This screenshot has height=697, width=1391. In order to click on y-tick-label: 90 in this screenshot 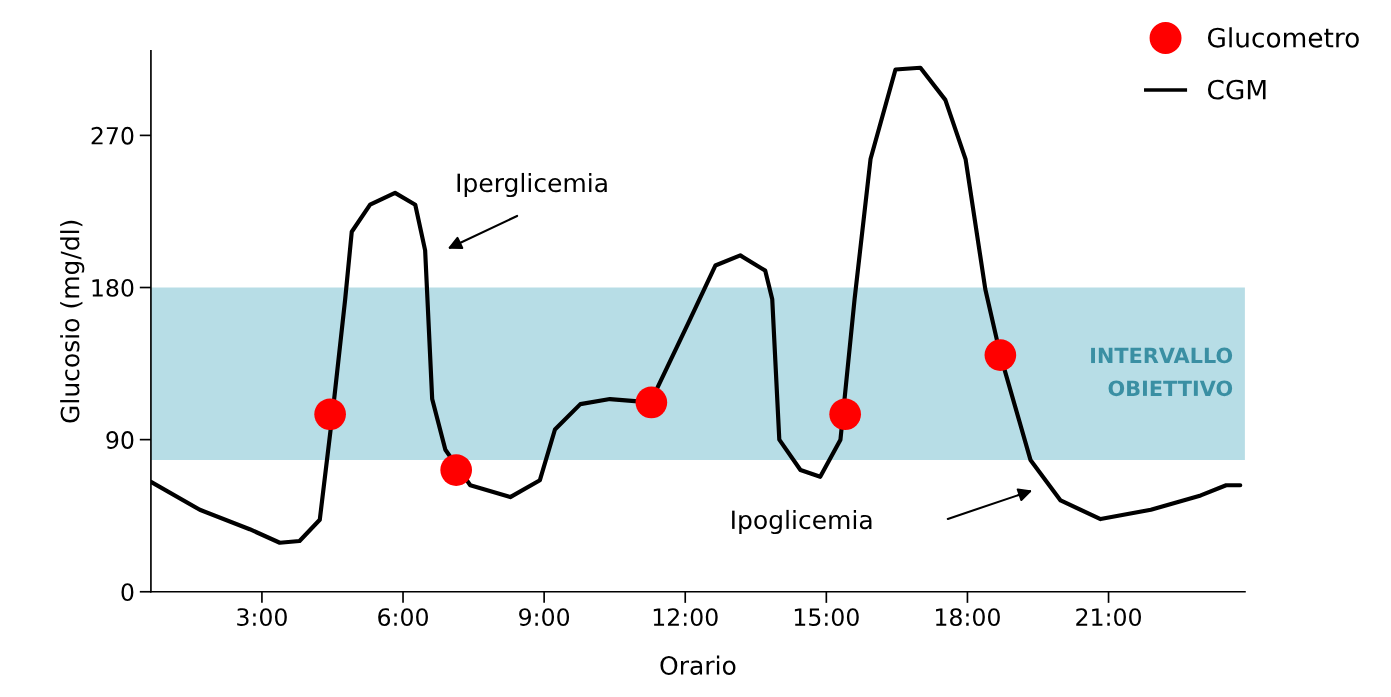, I will do `click(120, 440)`.